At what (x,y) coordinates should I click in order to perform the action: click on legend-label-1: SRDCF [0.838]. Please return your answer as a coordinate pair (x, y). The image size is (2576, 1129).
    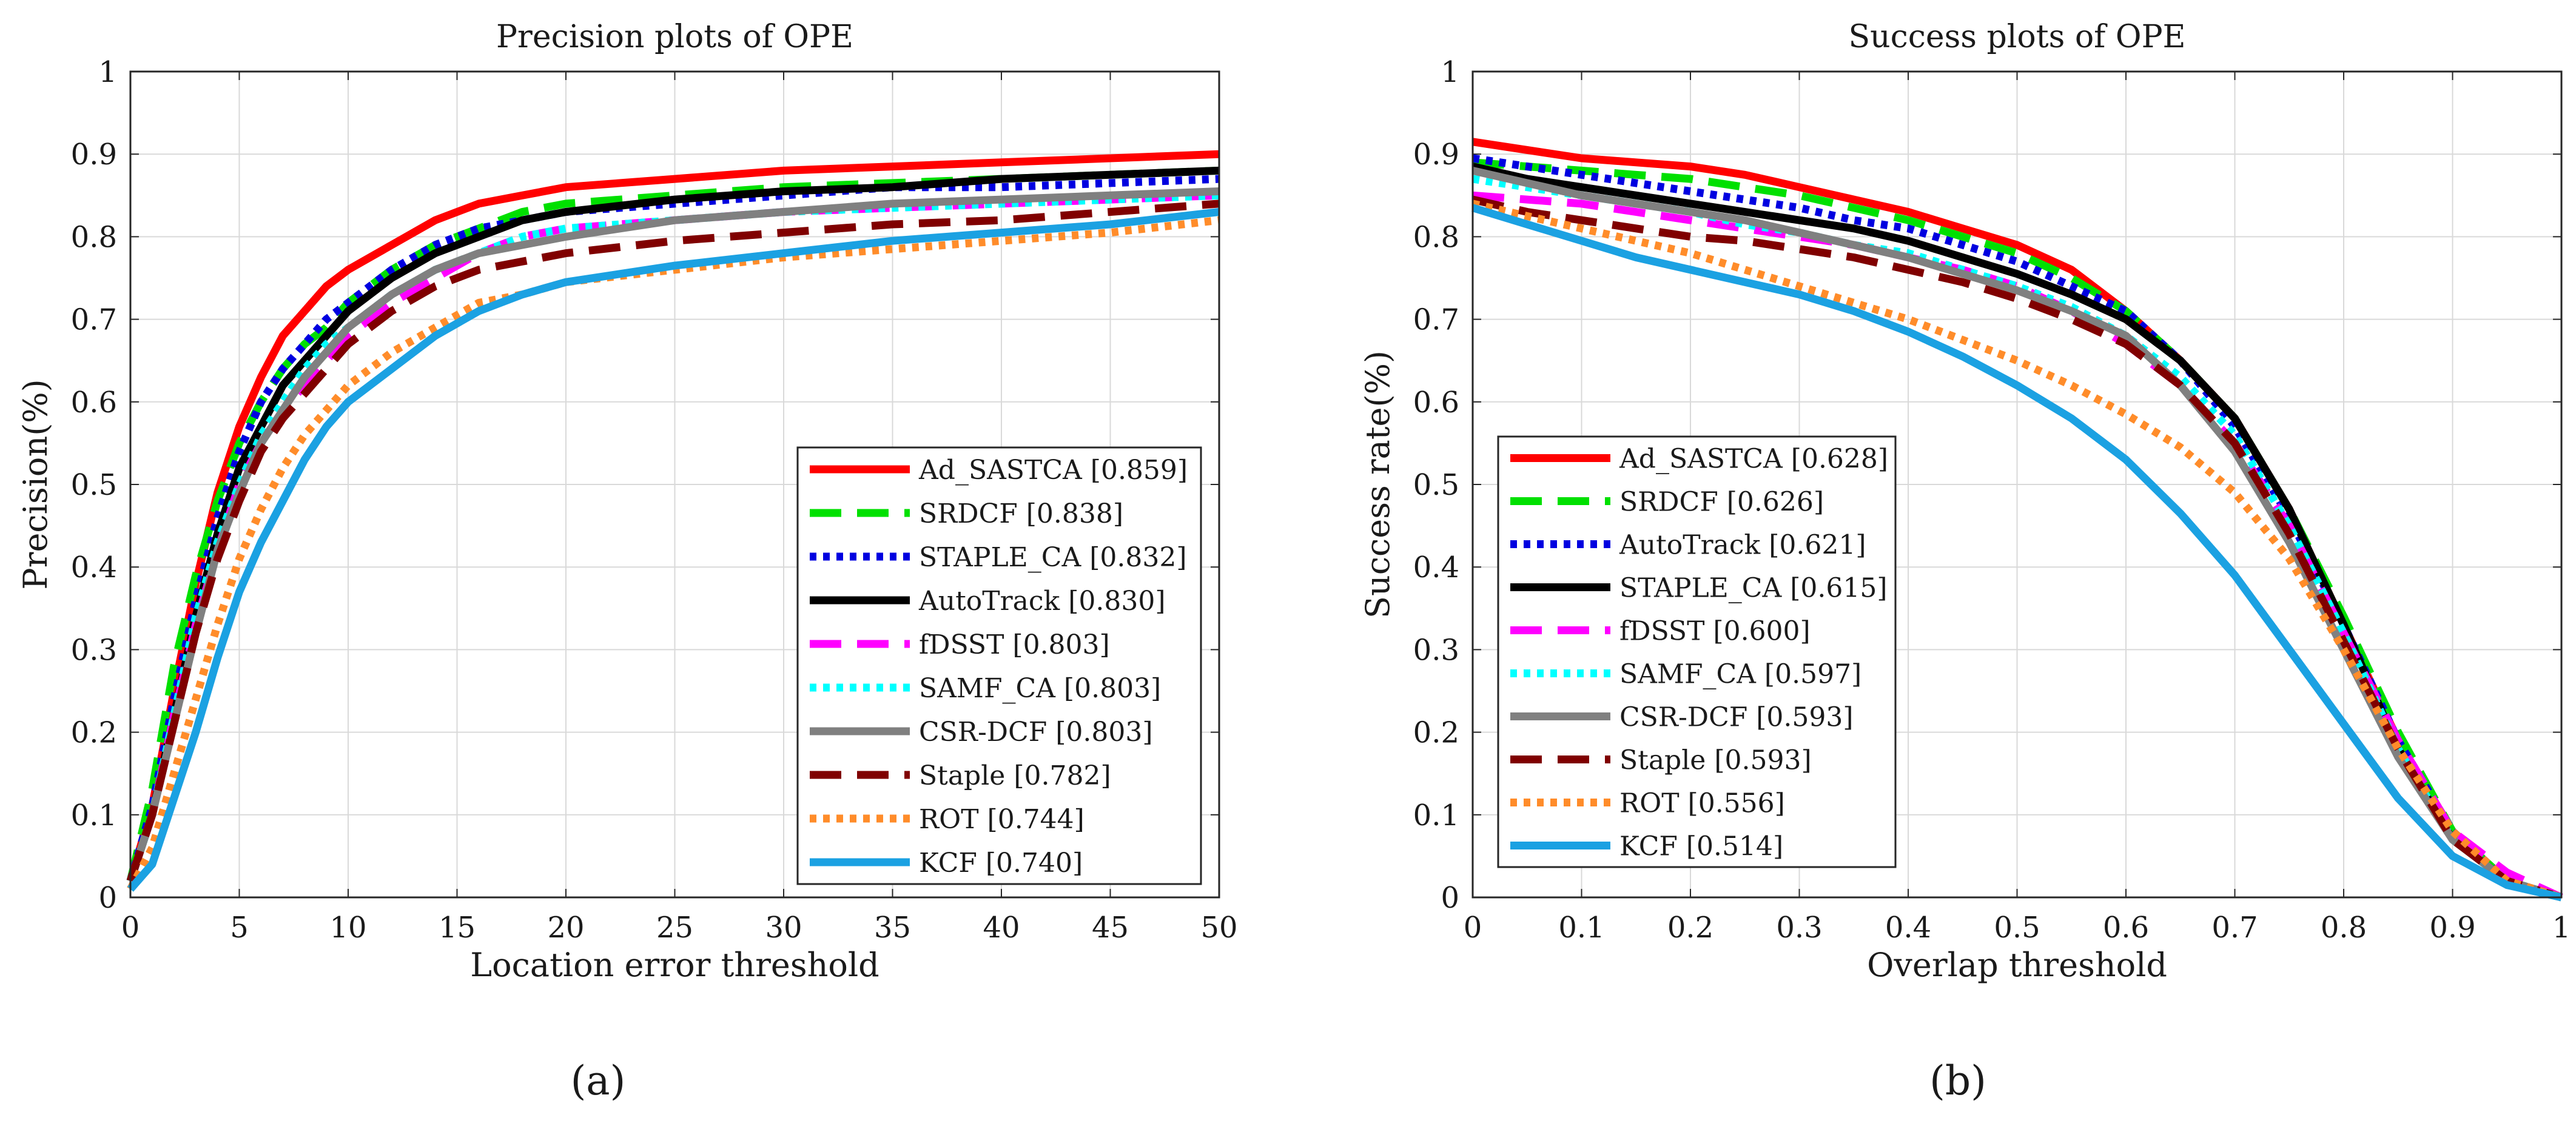
    Looking at the image, I should click on (1021, 513).